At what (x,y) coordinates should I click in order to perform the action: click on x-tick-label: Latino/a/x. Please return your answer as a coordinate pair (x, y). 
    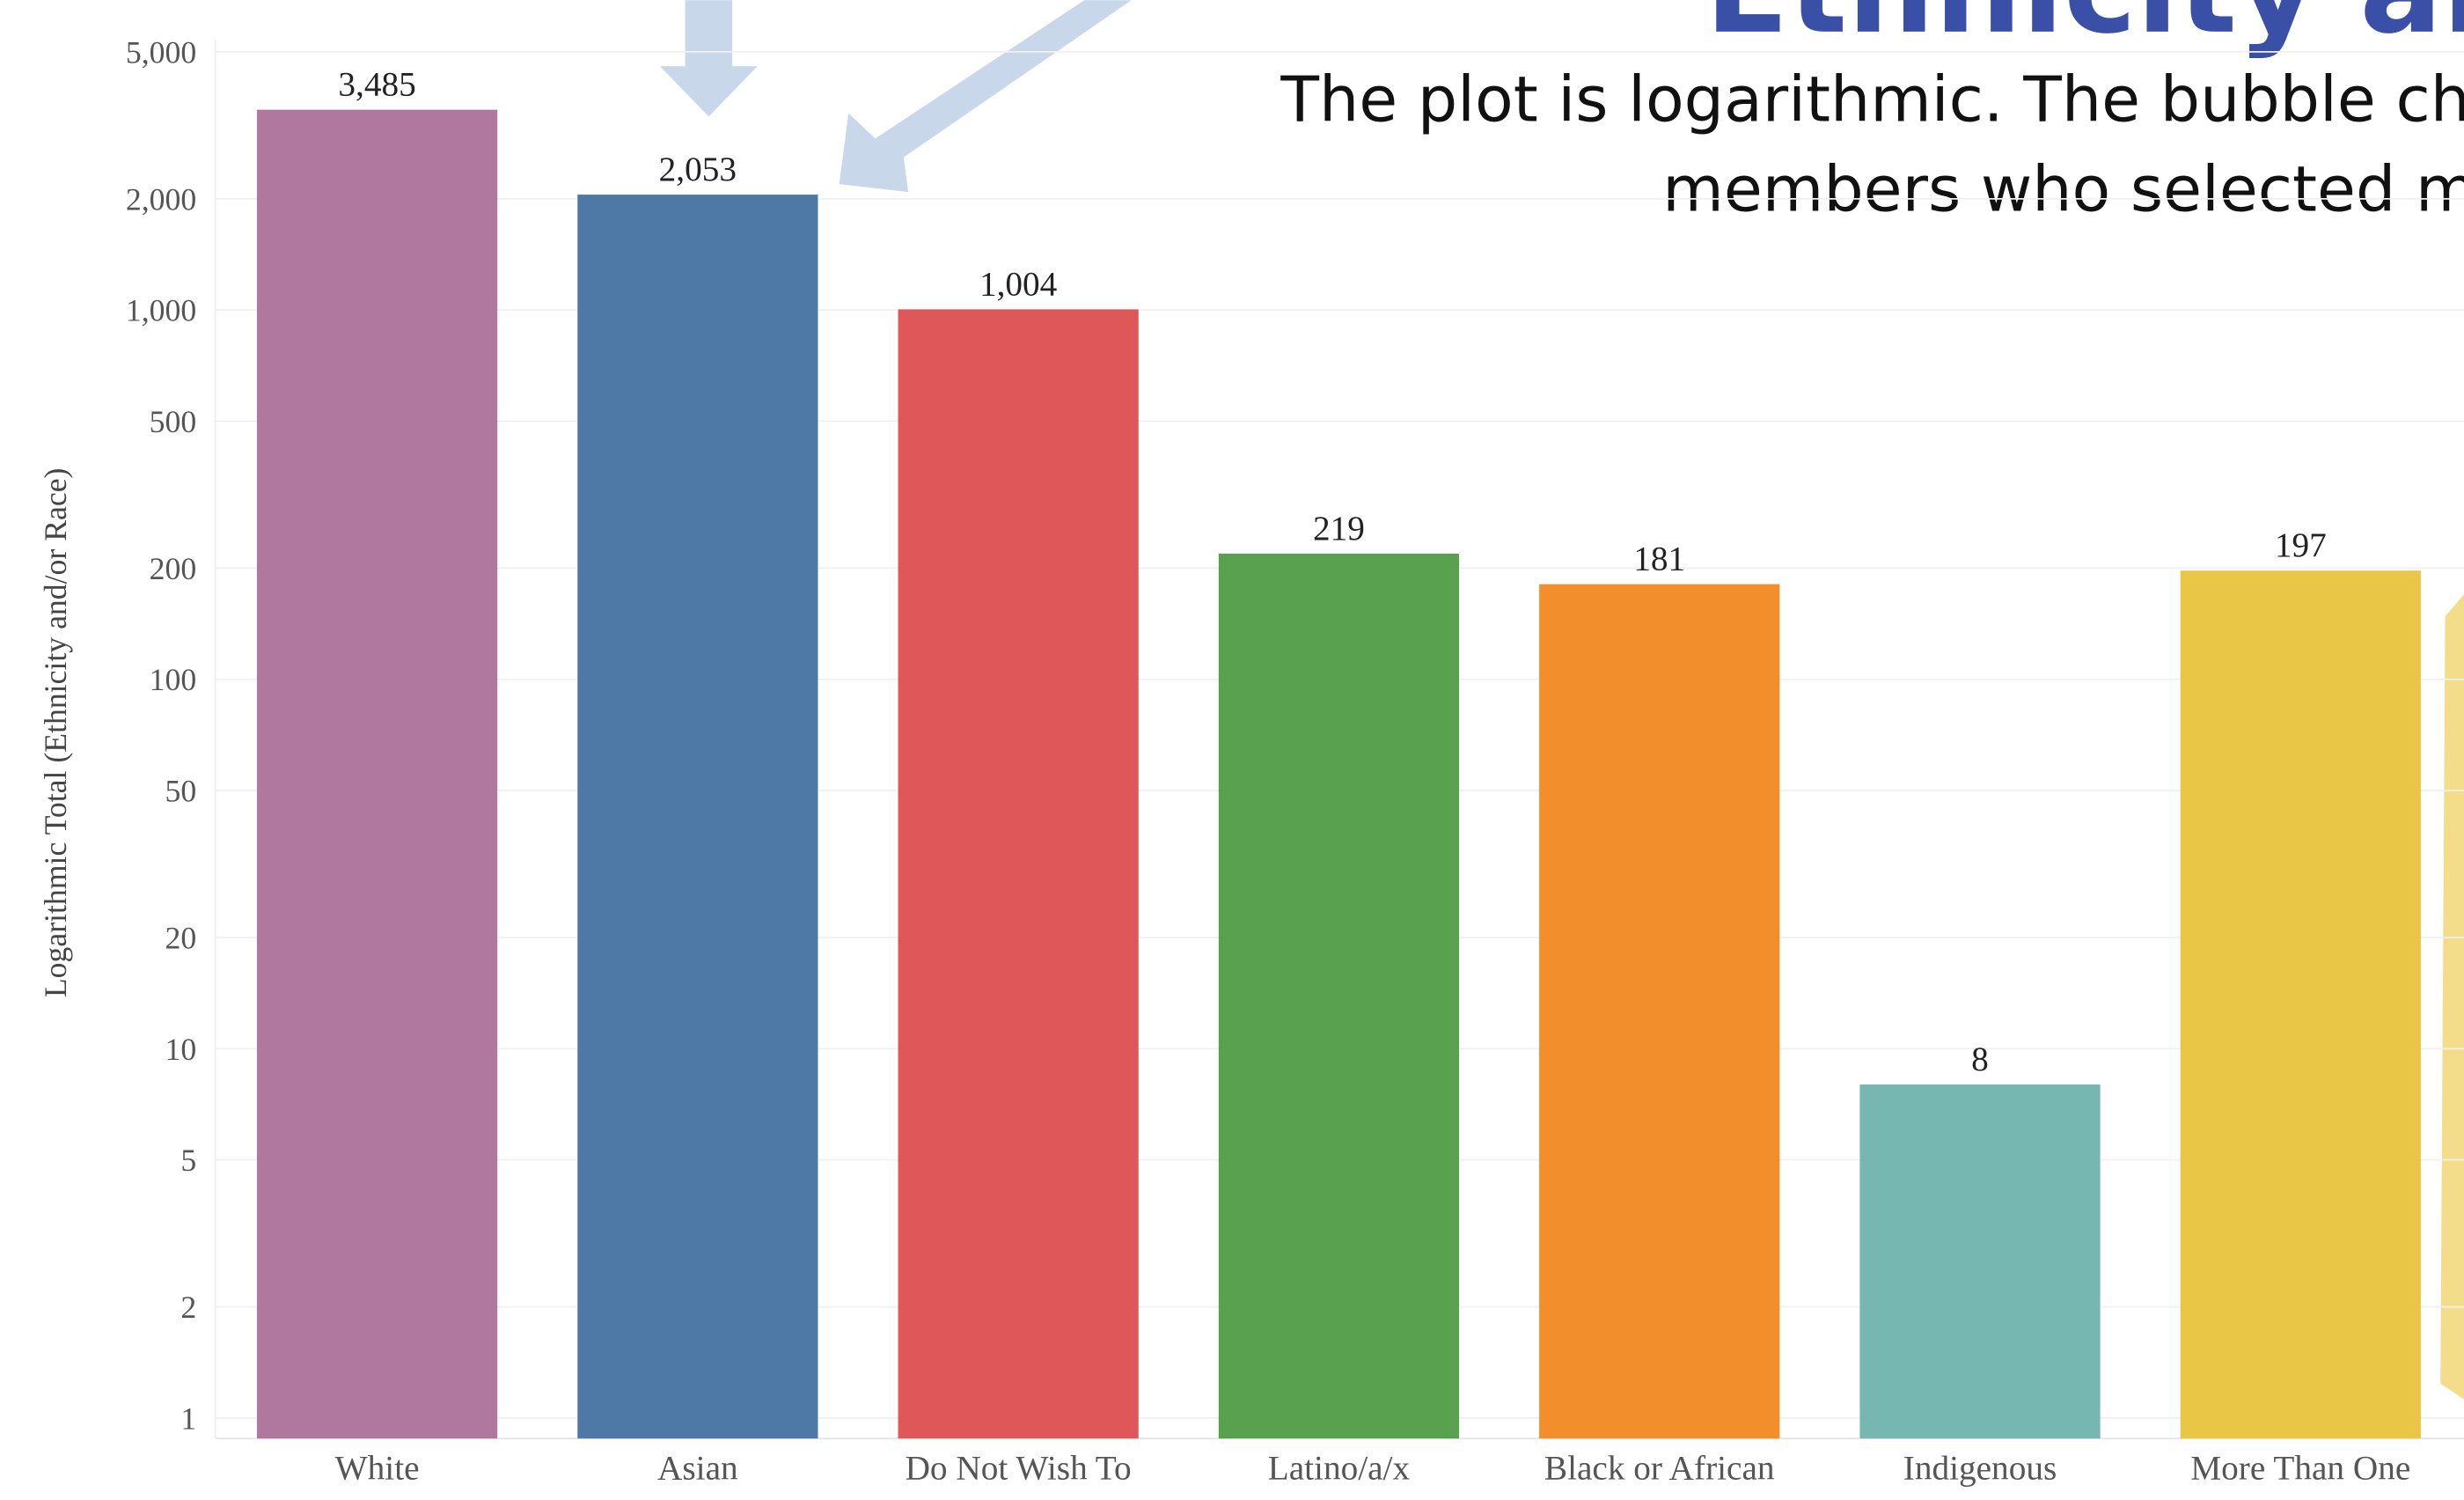
    Looking at the image, I should click on (1339, 1469).